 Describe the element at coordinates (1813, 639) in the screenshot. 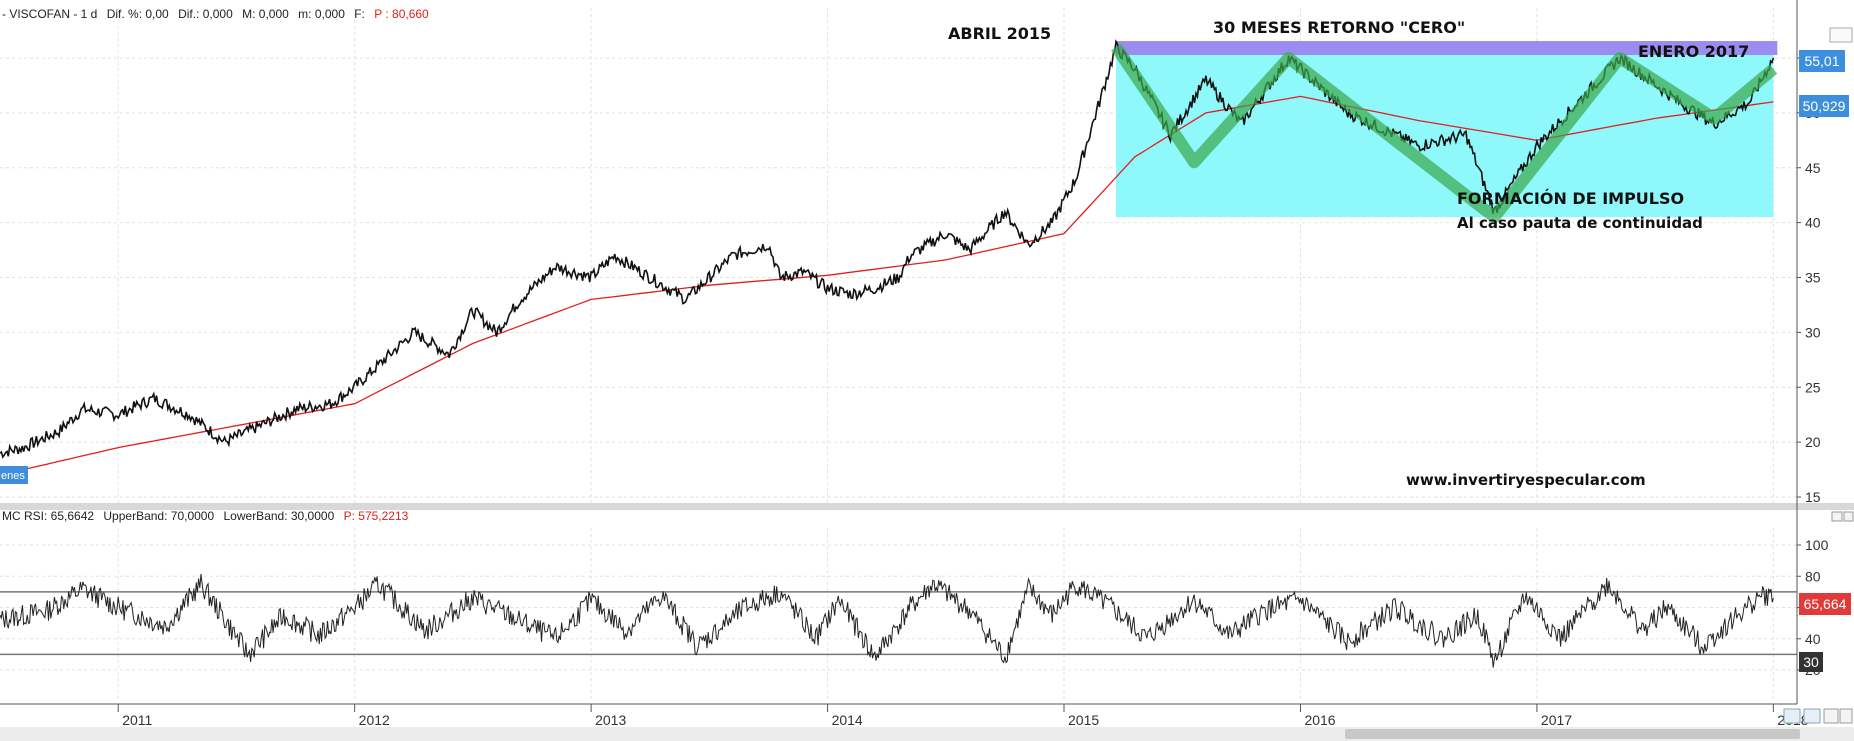

I see `rsi-tick-label: 40` at that location.